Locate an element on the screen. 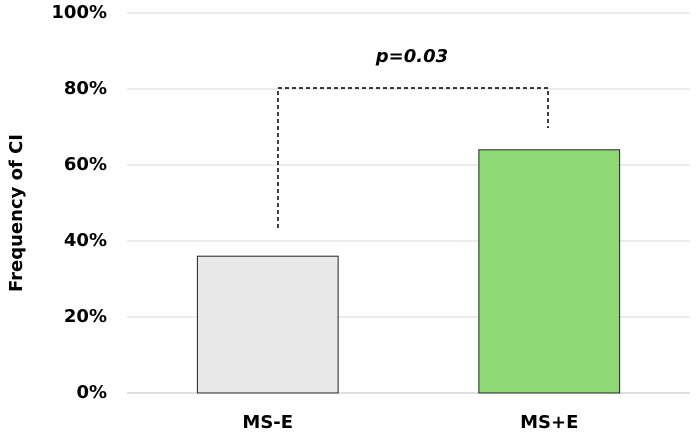 This screenshot has height=437, width=697. annotation: p=0.03 is located at coordinates (411, 56).